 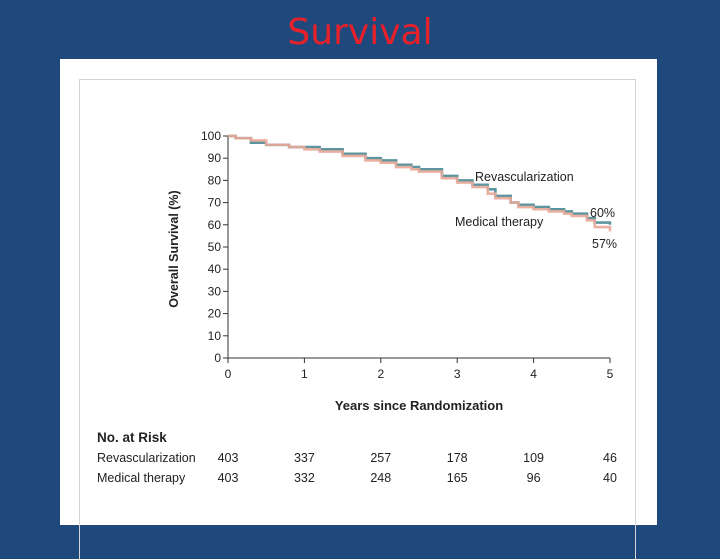 I want to click on risk-value: 248, so click(x=380, y=478).